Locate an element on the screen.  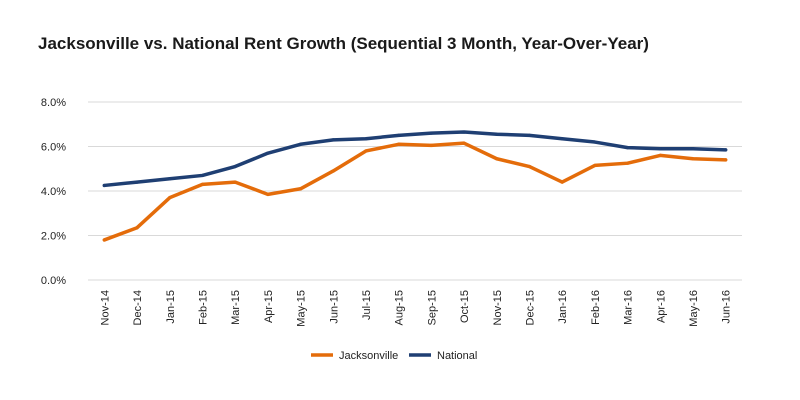
x-tick-label: Jan-16 is located at coordinates (563, 307).